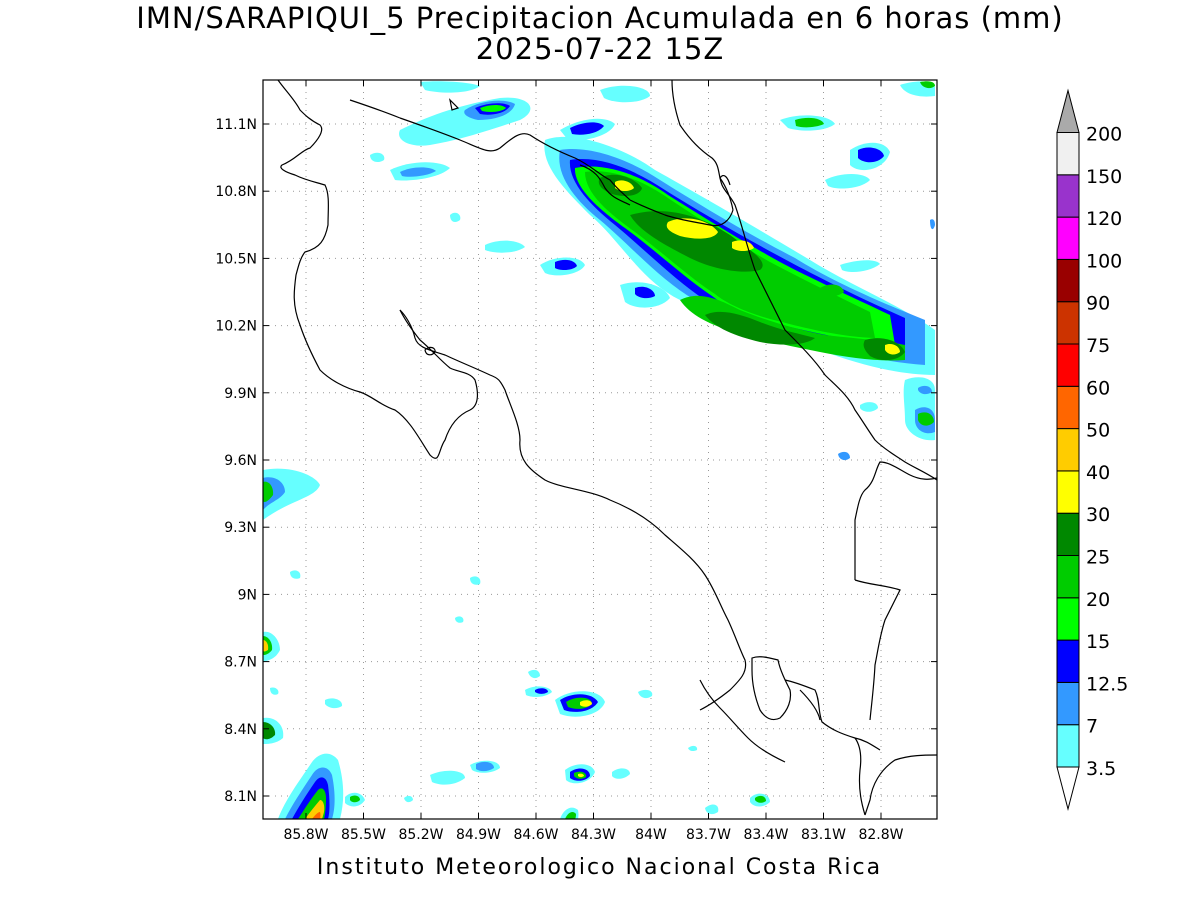 The width and height of the screenshot is (1200, 900). What do you see at coordinates (1104, 219) in the screenshot?
I see `colorbar-level-label: 120` at bounding box center [1104, 219].